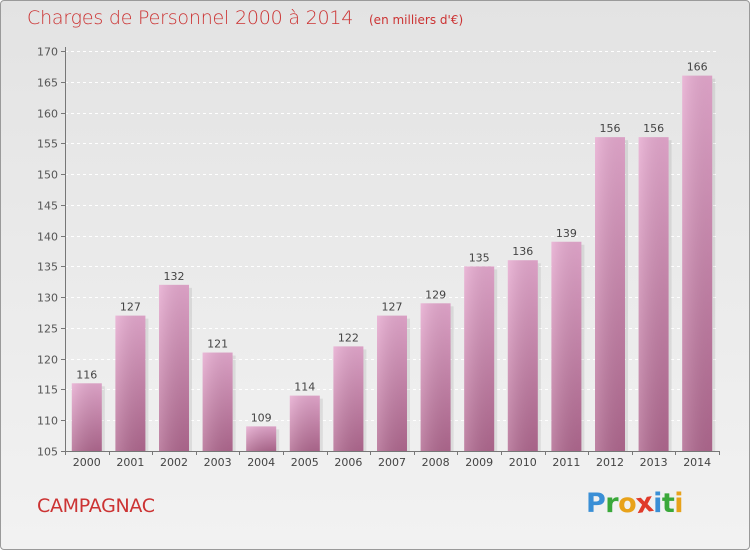 Image resolution: width=750 pixels, height=550 pixels. What do you see at coordinates (654, 462) in the screenshot?
I see `x-tick-label-2013: 2013` at bounding box center [654, 462].